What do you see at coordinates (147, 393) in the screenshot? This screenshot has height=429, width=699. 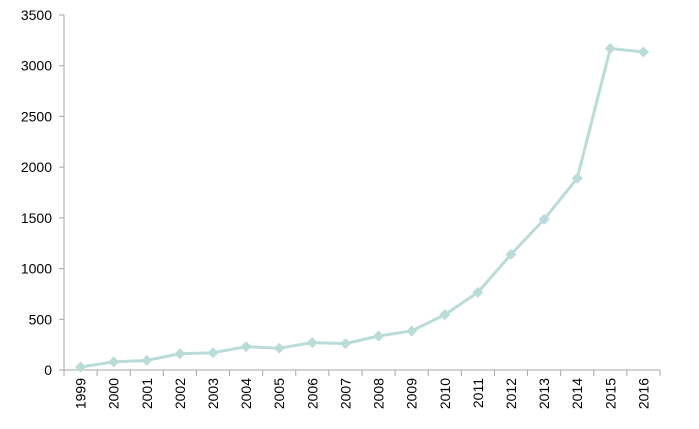 I see `x-tick-label: 2001` at bounding box center [147, 393].